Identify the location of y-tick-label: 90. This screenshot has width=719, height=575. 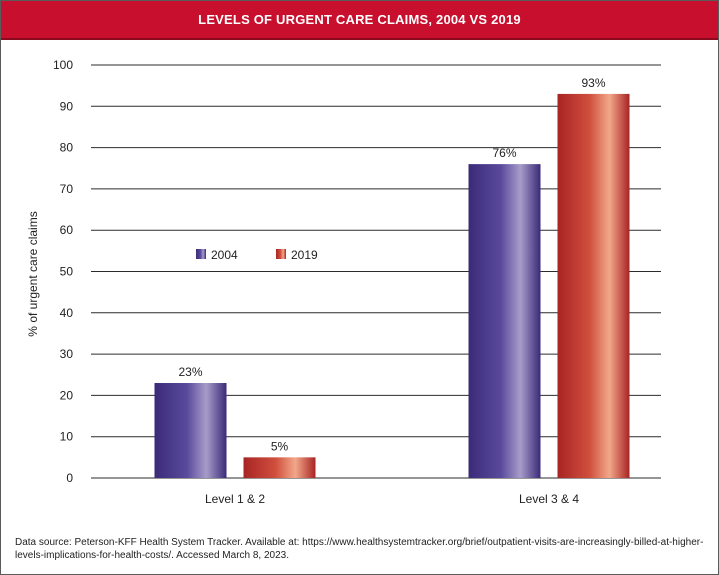
(67, 106).